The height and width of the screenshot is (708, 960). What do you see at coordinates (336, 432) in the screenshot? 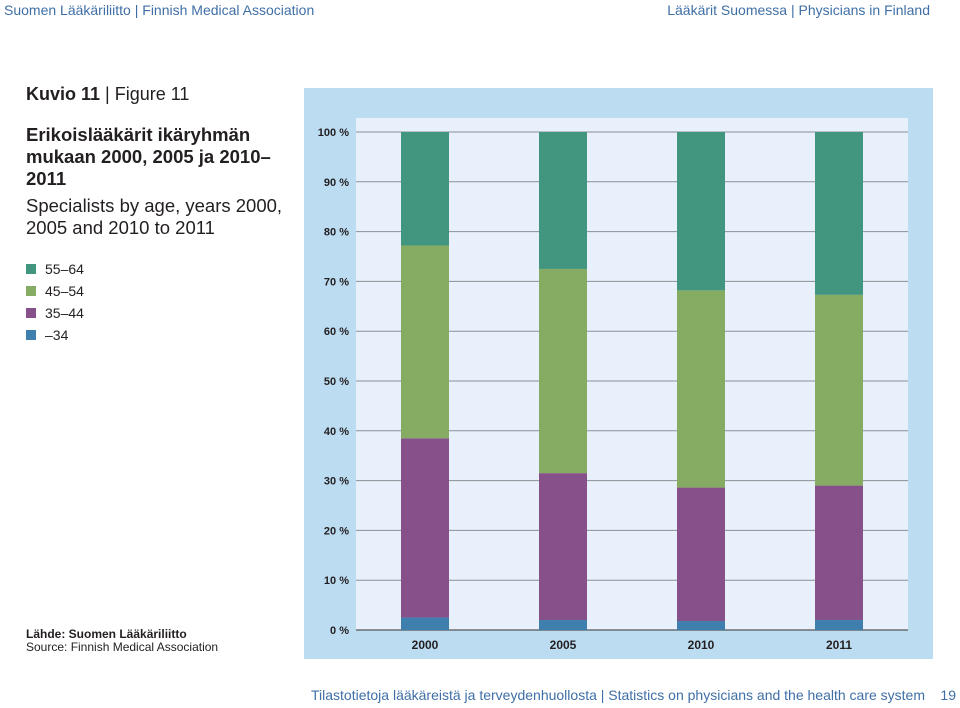
I see `y-tick-label: 40 %` at bounding box center [336, 432].